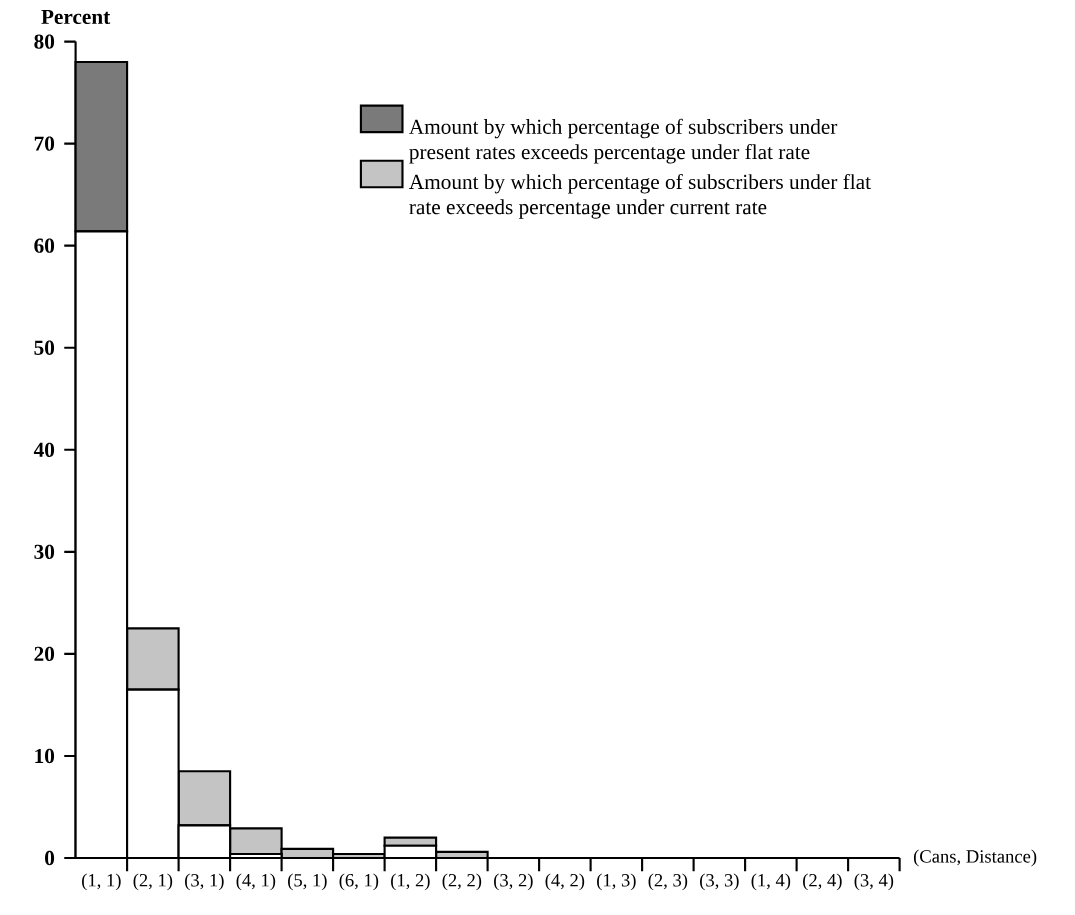 This screenshot has height=915, width=1075. I want to click on y-tick-label: 80, so click(44, 41).